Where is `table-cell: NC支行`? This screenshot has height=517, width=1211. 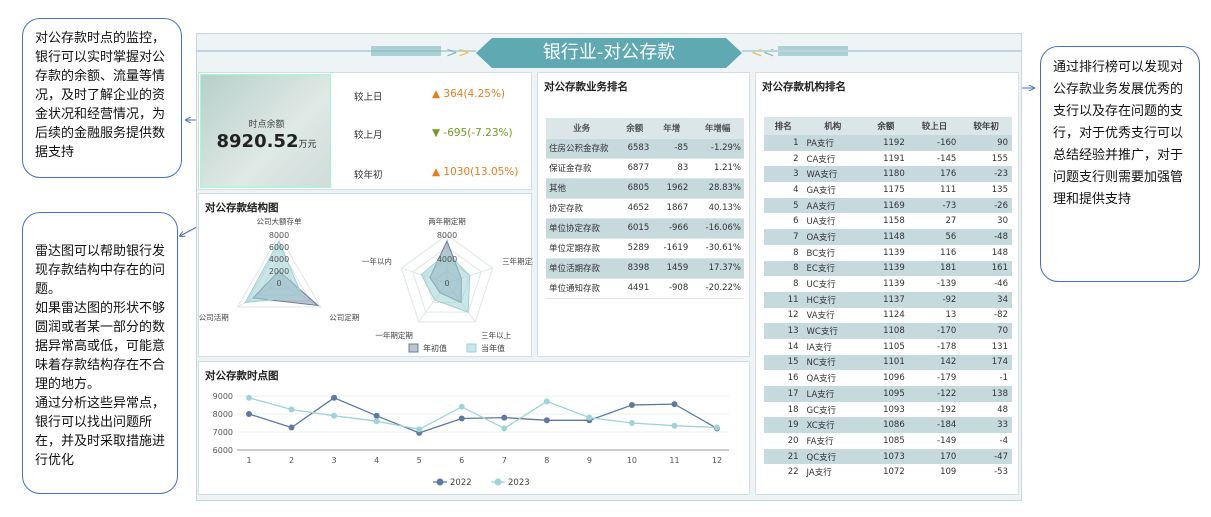
table-cell: NC支行 is located at coordinates (833, 362).